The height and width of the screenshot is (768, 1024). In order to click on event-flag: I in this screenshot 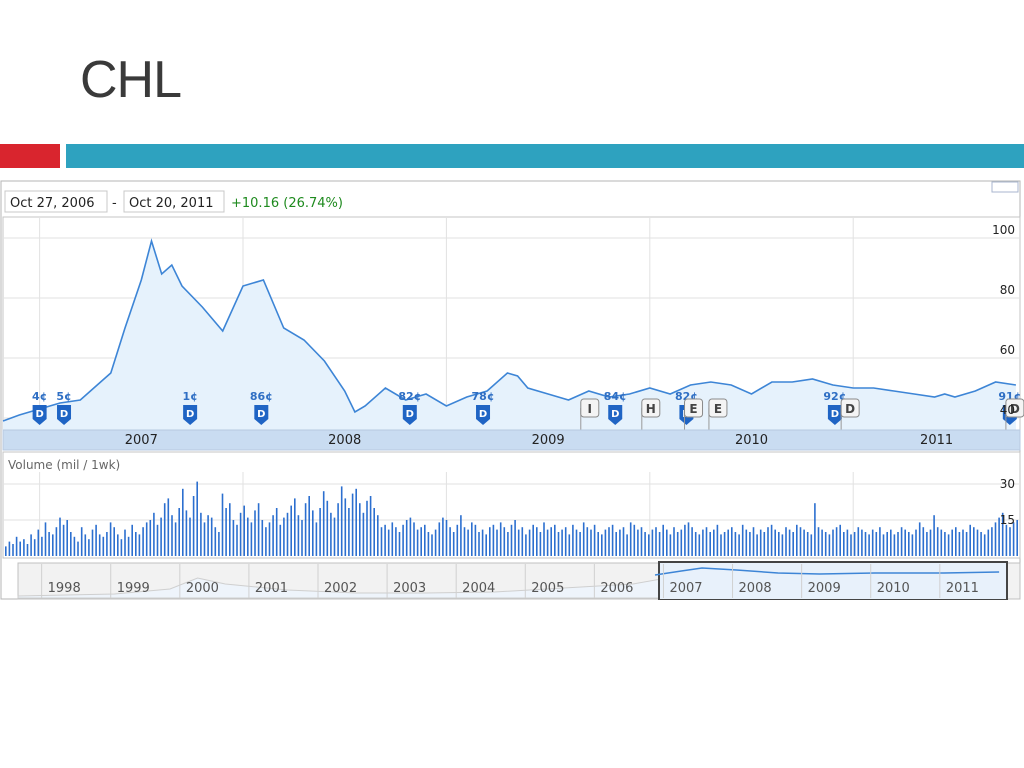, I will do `click(590, 414)`.